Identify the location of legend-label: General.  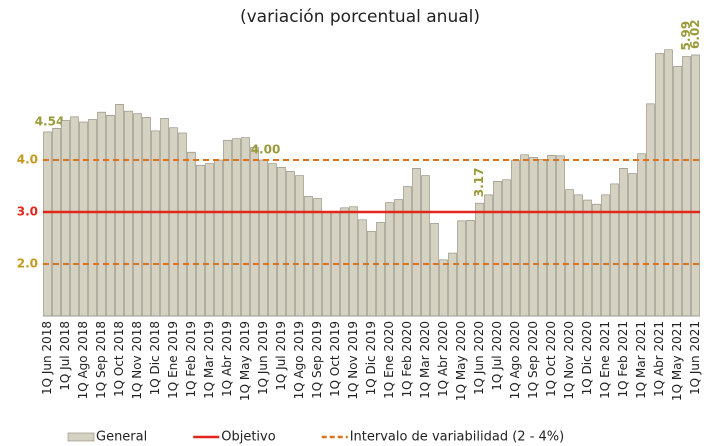
(121, 437).